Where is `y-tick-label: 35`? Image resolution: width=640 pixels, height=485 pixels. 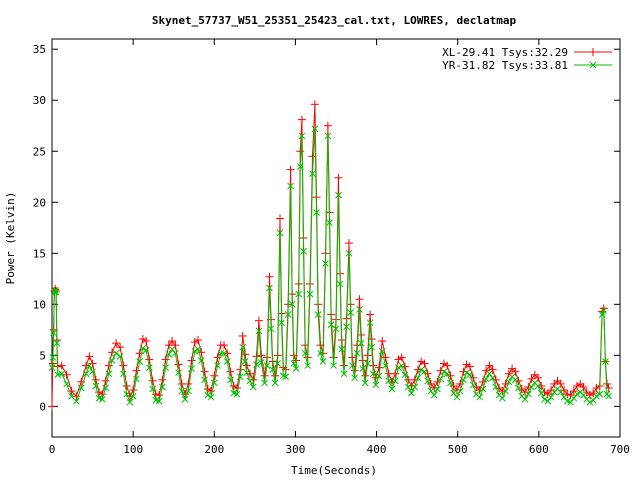 y-tick-label: 35 is located at coordinates (39, 49).